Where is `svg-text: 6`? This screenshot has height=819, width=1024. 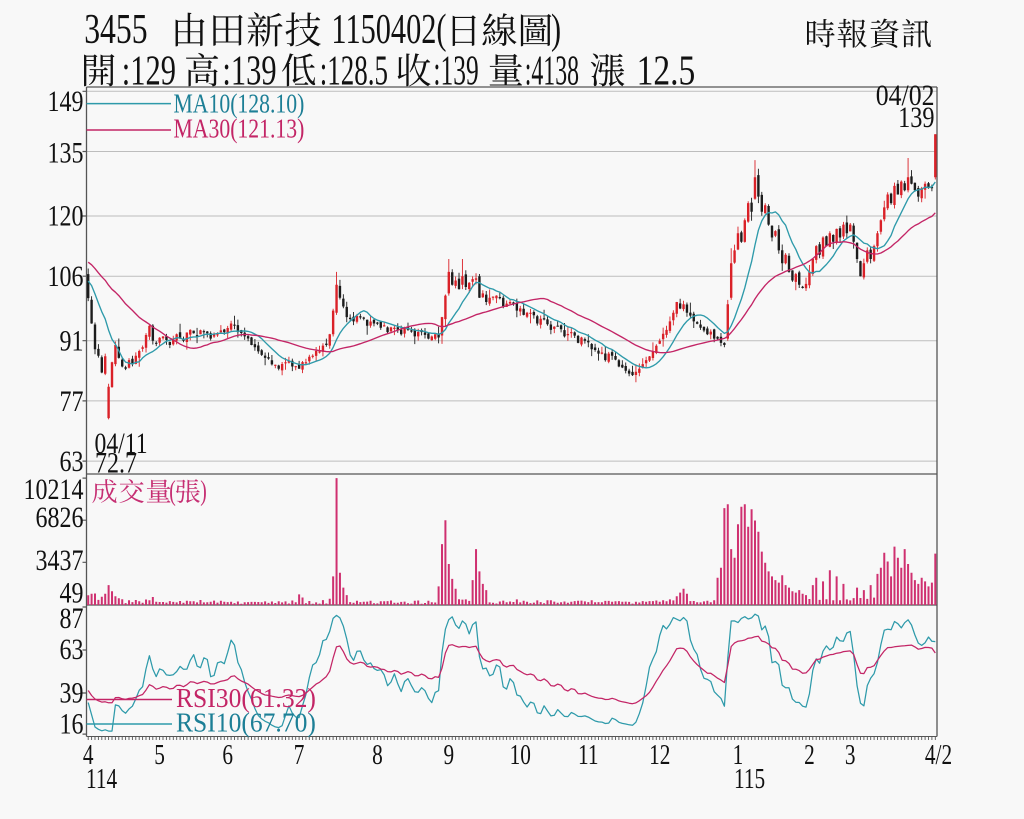
svg-text: 6 is located at coordinates (227, 755).